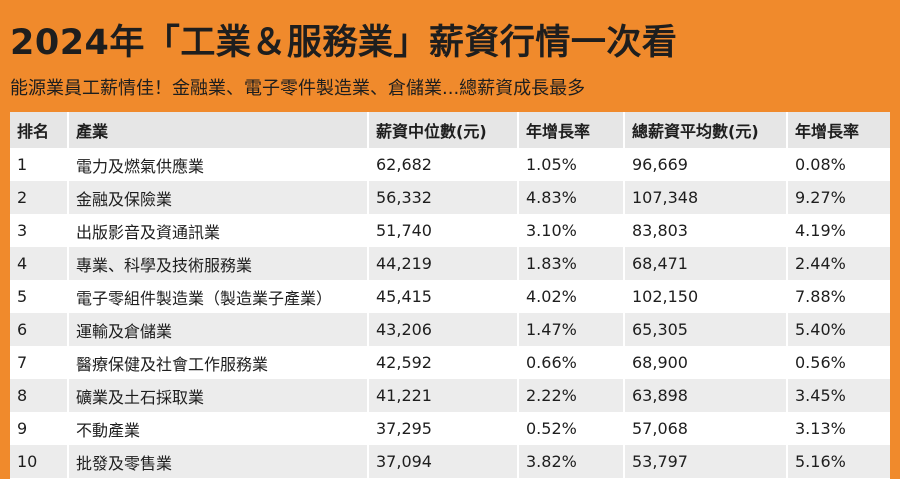 The image size is (900, 479). I want to click on cell-average-salary: 107,348, so click(706, 197).